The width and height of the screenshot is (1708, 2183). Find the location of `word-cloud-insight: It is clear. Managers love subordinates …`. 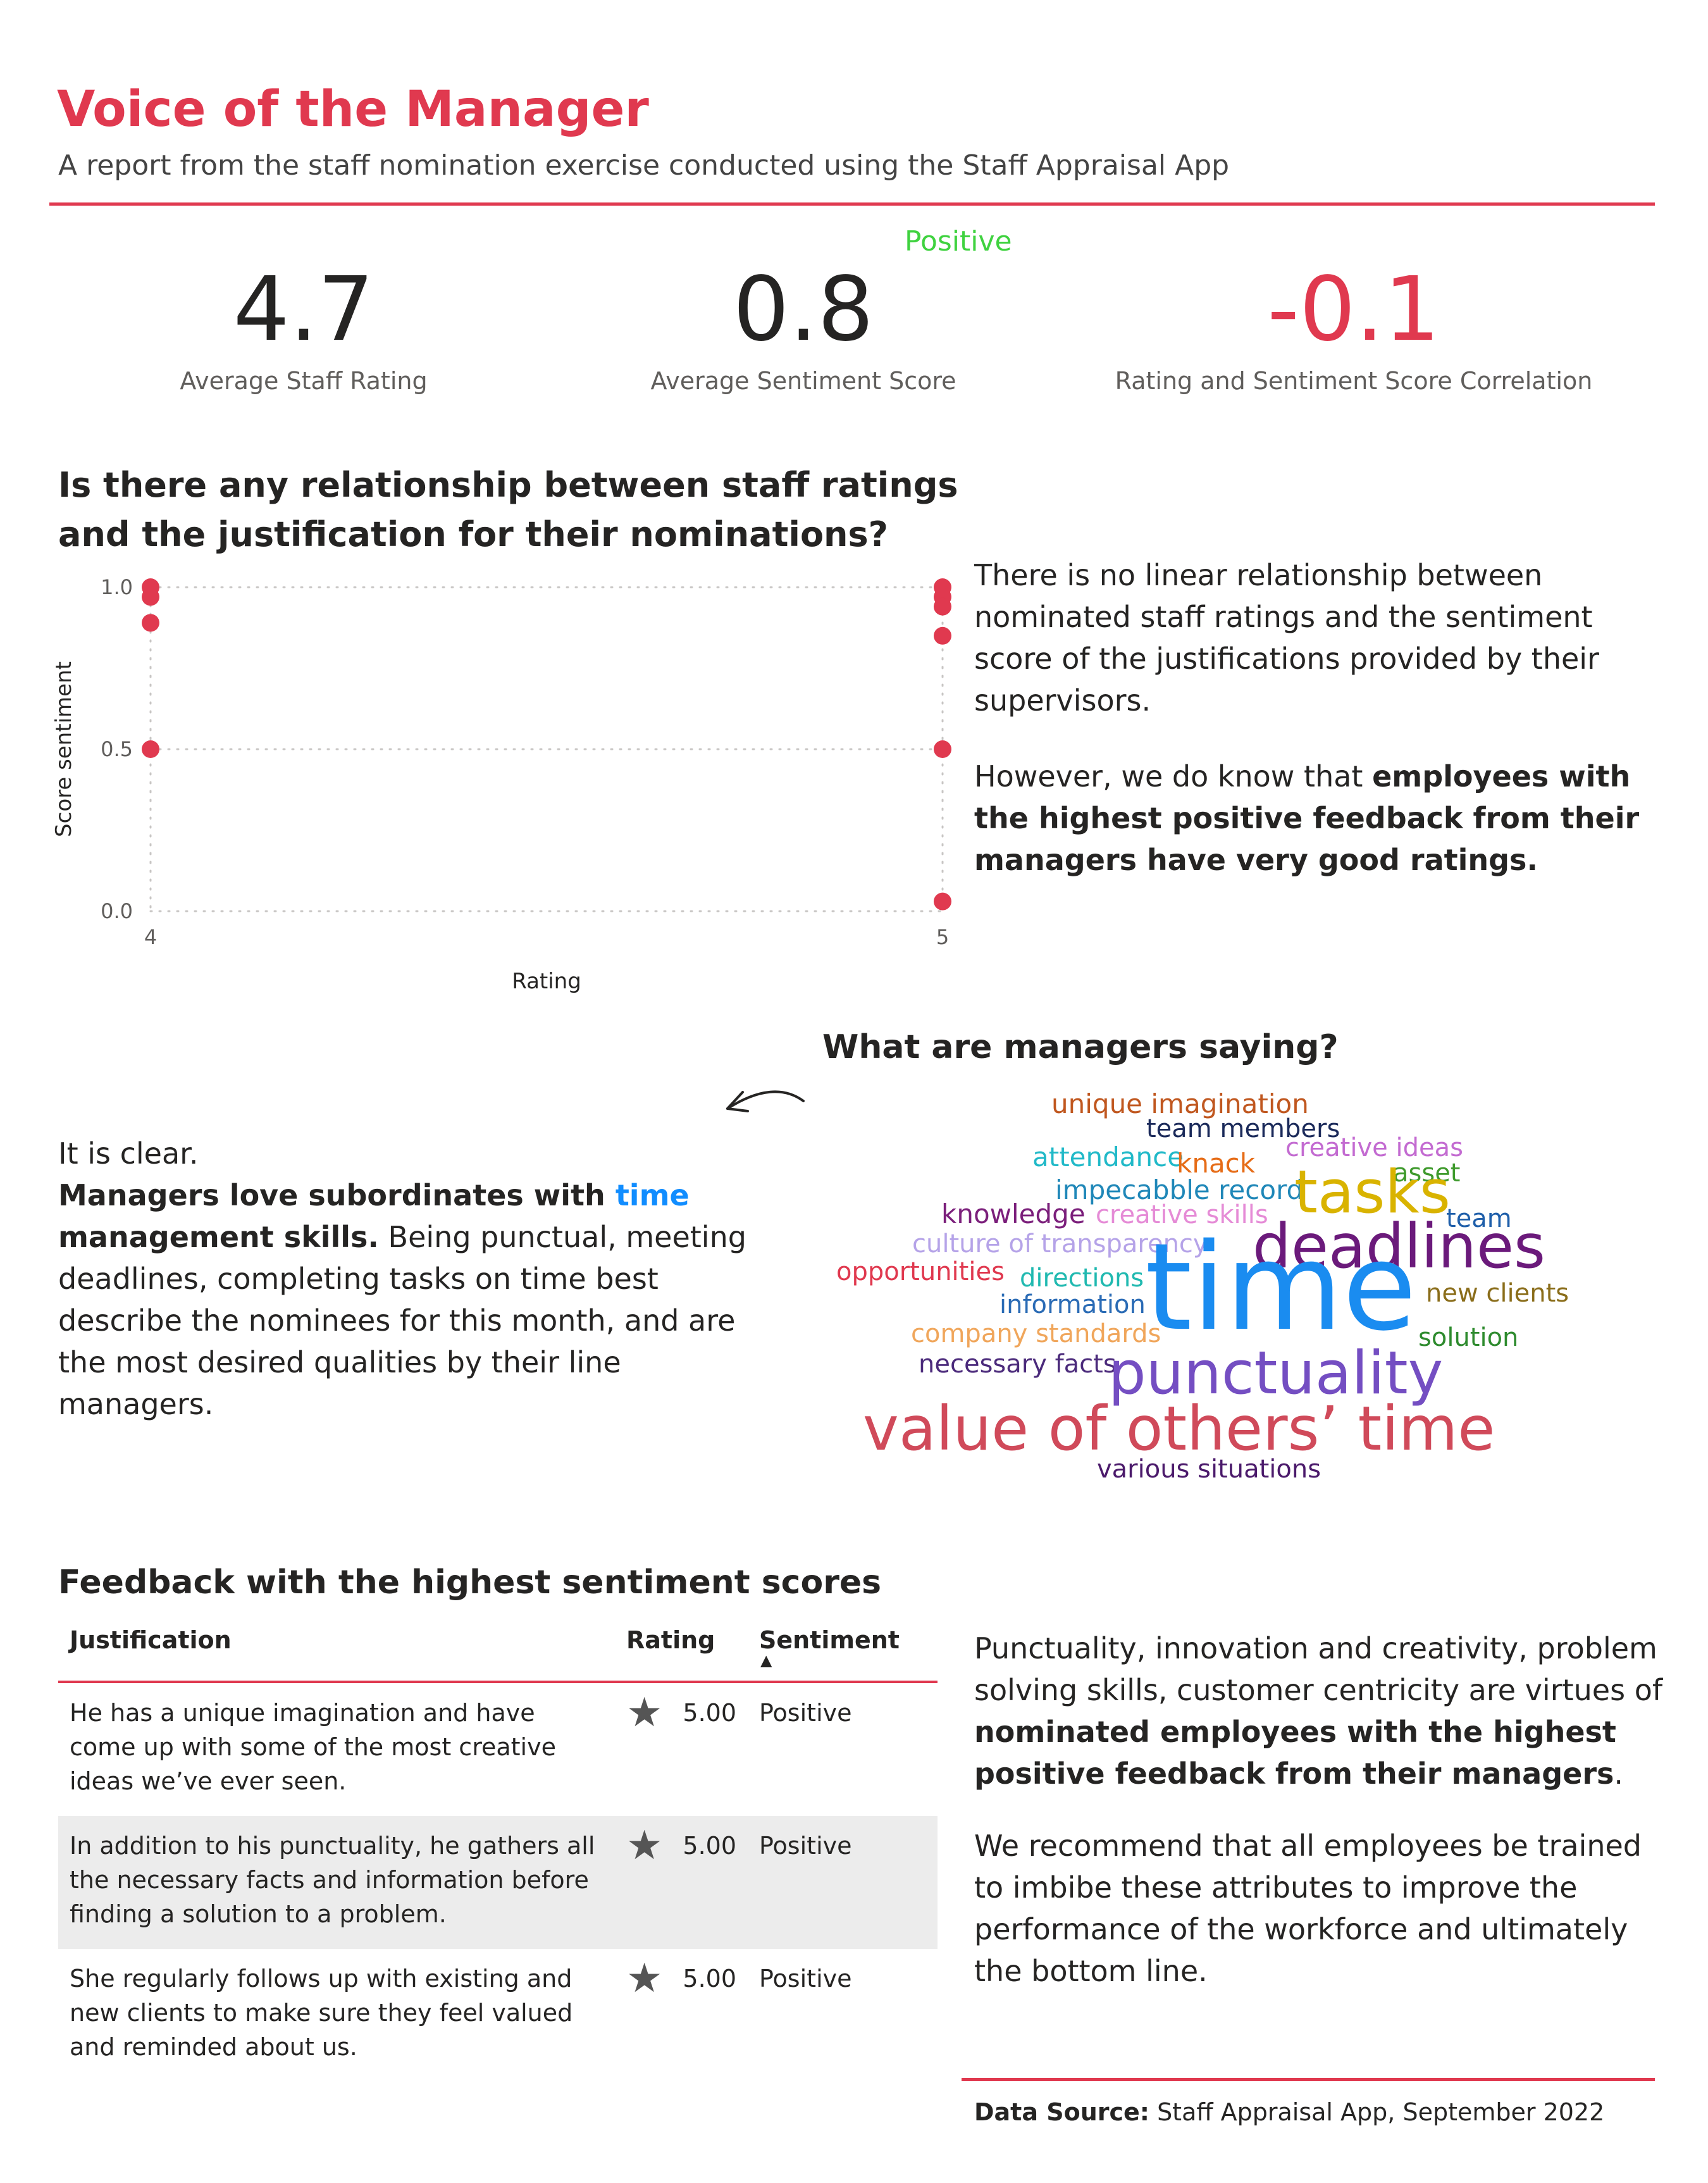

word-cloud-insight: It is clear. Managers love subordinates … is located at coordinates (418, 1279).